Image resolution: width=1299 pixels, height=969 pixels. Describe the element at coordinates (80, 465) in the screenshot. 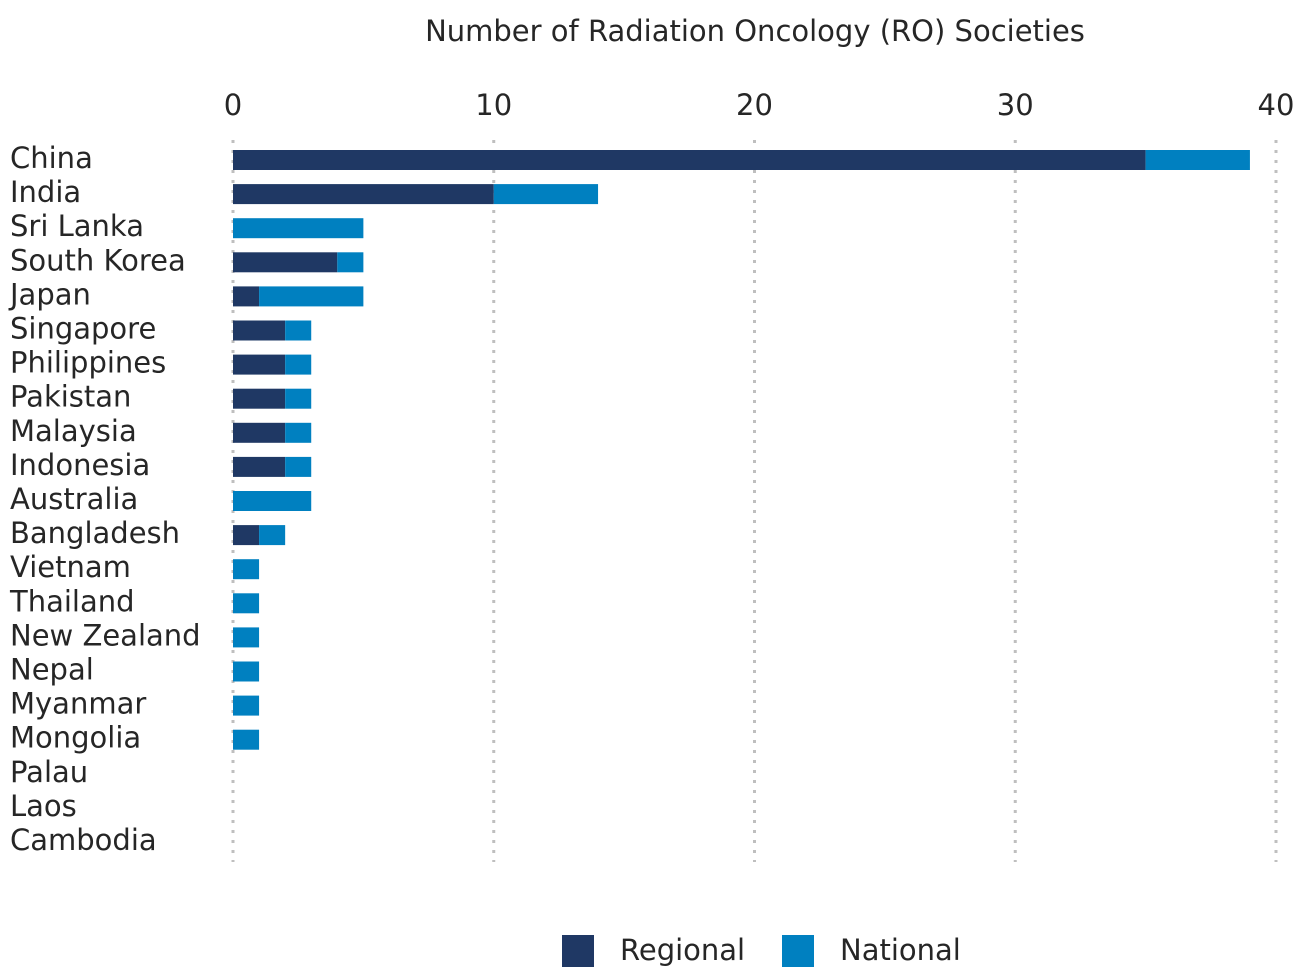

I see `y-tick-label: Indonesia` at that location.